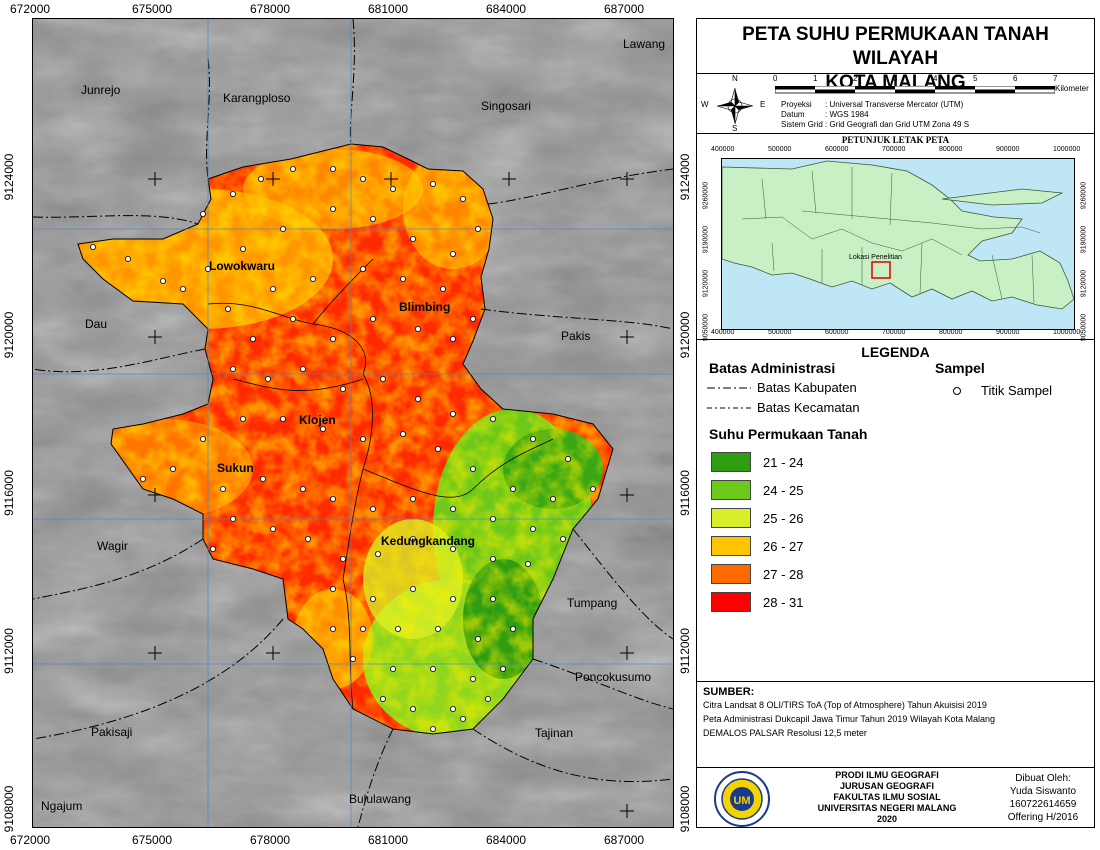 The image size is (1100, 850). What do you see at coordinates (815, 78) in the screenshot?
I see `scale-tick: 1` at bounding box center [815, 78].